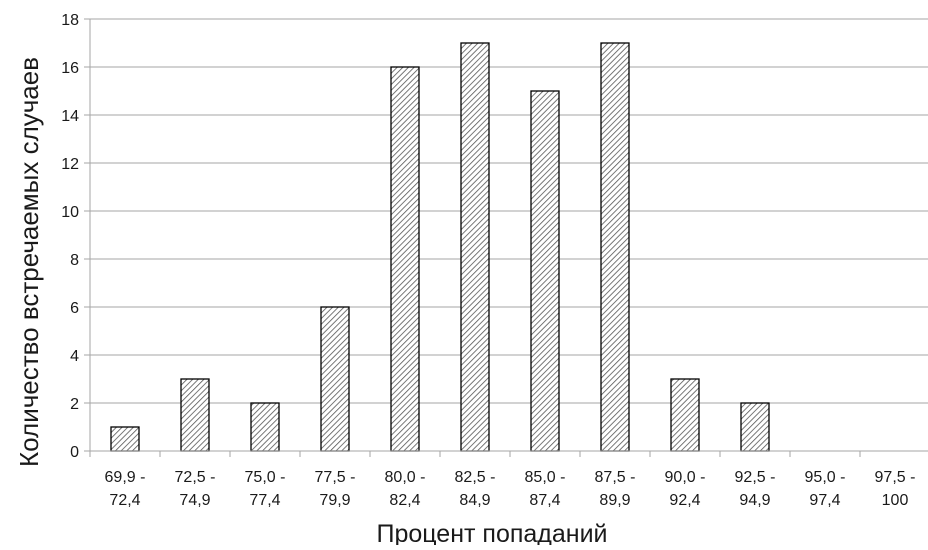 The height and width of the screenshot is (550, 928). What do you see at coordinates (74, 452) in the screenshot?
I see `y-tick-label: 0` at bounding box center [74, 452].